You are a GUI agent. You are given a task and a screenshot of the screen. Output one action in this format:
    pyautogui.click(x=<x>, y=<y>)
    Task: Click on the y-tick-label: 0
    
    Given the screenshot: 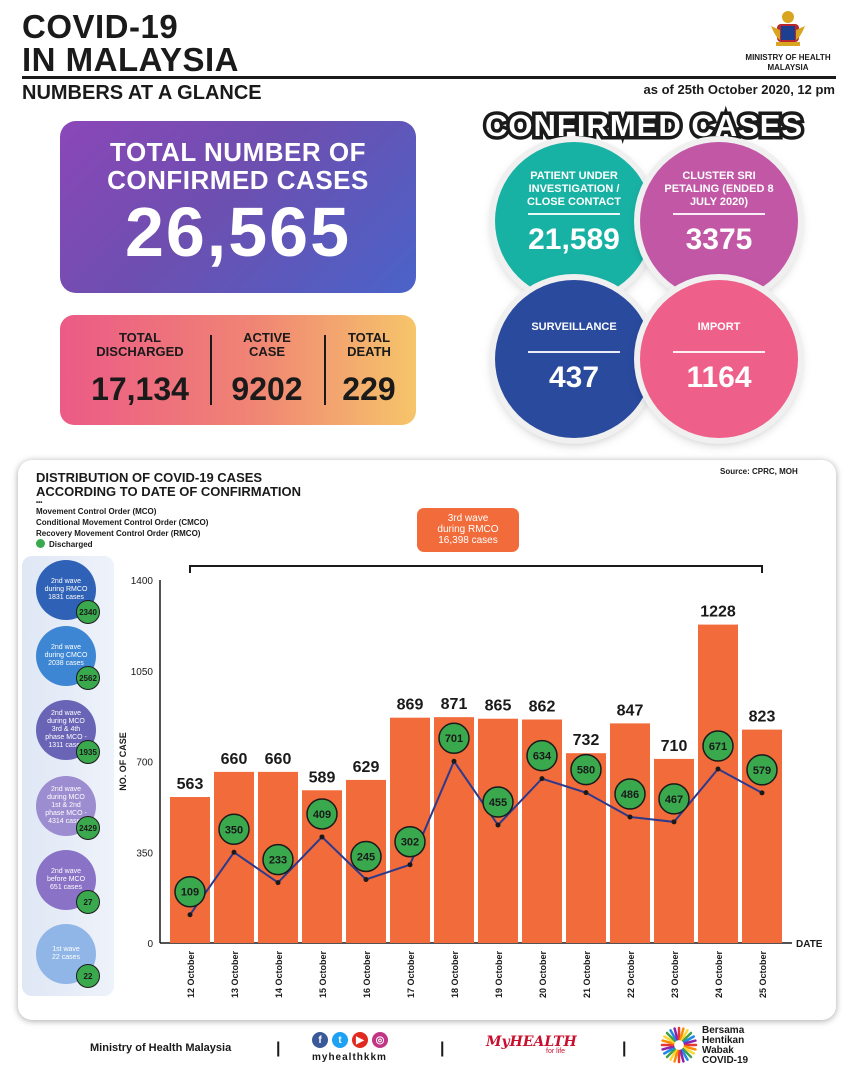 What is the action you would take?
    pyautogui.click(x=150, y=944)
    